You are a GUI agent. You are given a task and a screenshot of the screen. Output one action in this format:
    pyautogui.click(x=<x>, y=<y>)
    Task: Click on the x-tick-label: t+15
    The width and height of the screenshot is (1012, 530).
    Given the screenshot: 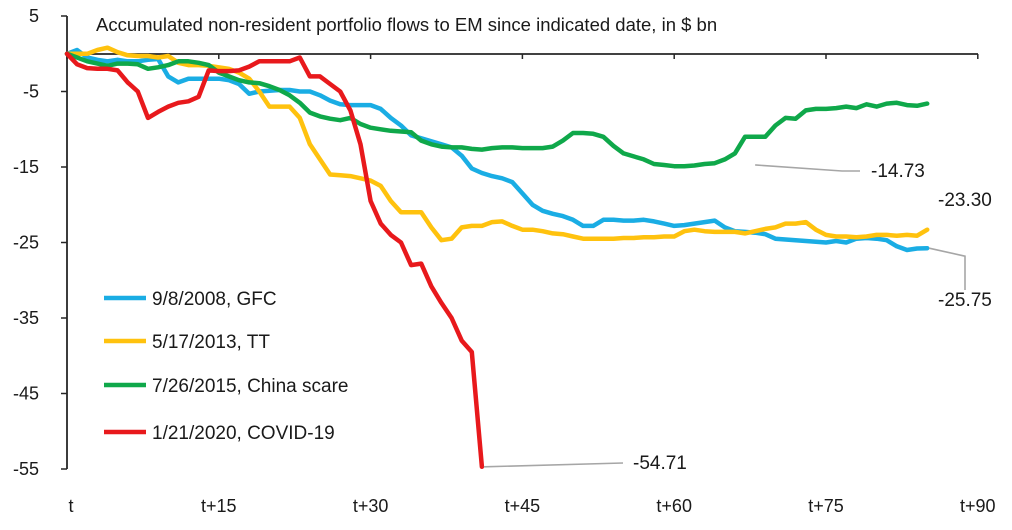 What is the action you would take?
    pyautogui.click(x=219, y=506)
    